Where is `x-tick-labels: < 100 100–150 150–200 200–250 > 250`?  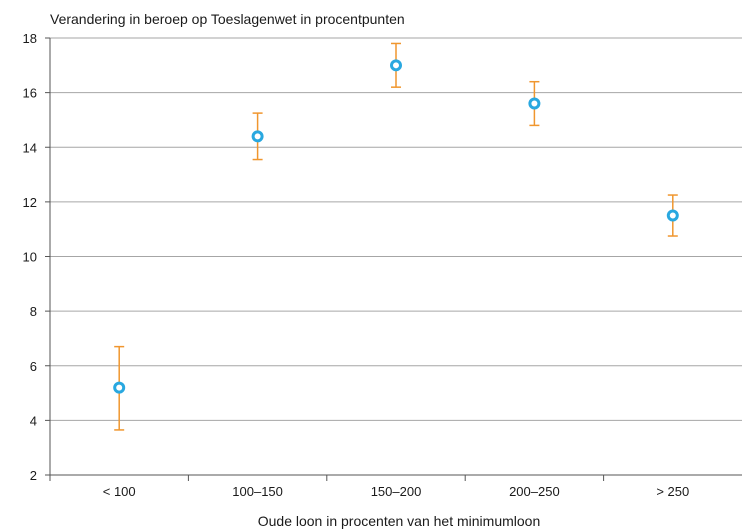 x-tick-labels: < 100 100–150 150–200 200–250 > 250 is located at coordinates (396, 491).